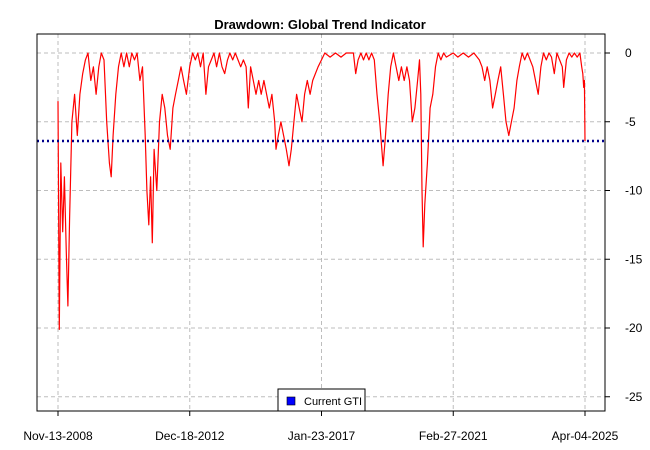 The image size is (650, 450). What do you see at coordinates (320, 24) in the screenshot?
I see `chart-title: Drawdown: Global Trend Indicator` at bounding box center [320, 24].